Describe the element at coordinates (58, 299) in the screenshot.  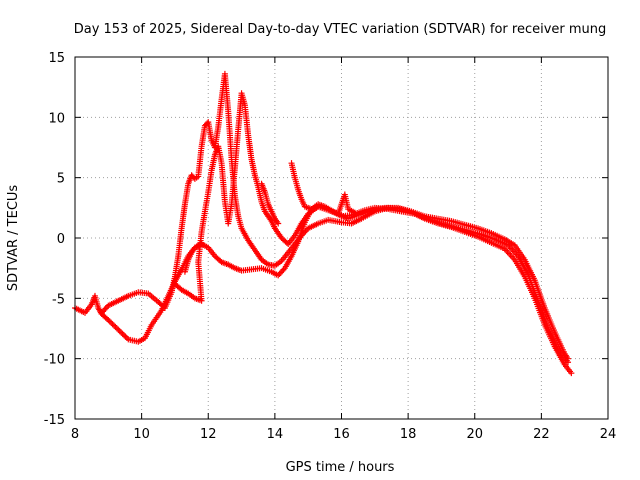
I see `y-tick-label: -5` at that location.